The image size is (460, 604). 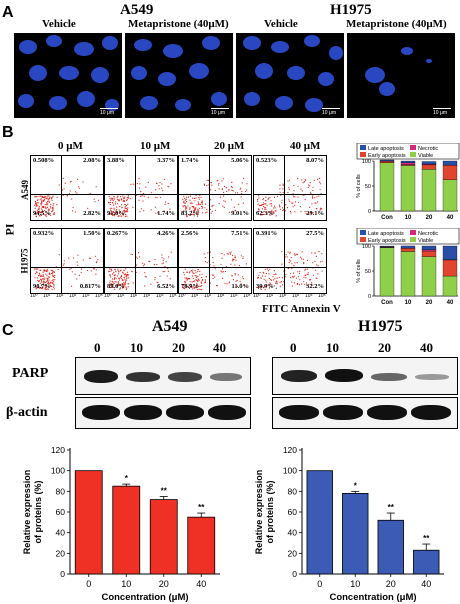 What do you see at coordinates (101, 376) in the screenshot?
I see `band` at bounding box center [101, 376].